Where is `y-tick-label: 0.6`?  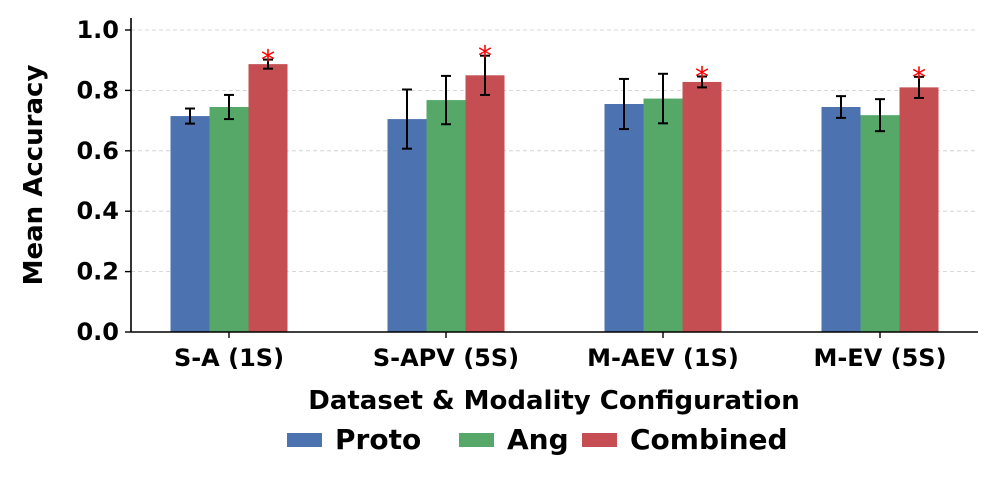
y-tick-label: 0.6 is located at coordinates (97, 151).